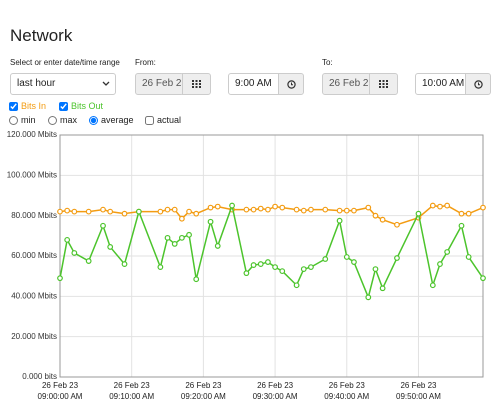 The image size is (500, 403). Describe the element at coordinates (69, 120) in the screenshot. I see `option-label: max` at that location.